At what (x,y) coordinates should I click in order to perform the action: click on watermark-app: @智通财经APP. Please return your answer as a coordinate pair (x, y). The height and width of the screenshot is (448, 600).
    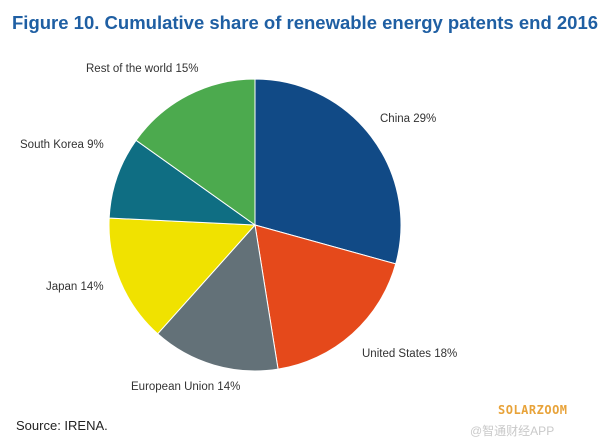
    Looking at the image, I should click on (512, 431).